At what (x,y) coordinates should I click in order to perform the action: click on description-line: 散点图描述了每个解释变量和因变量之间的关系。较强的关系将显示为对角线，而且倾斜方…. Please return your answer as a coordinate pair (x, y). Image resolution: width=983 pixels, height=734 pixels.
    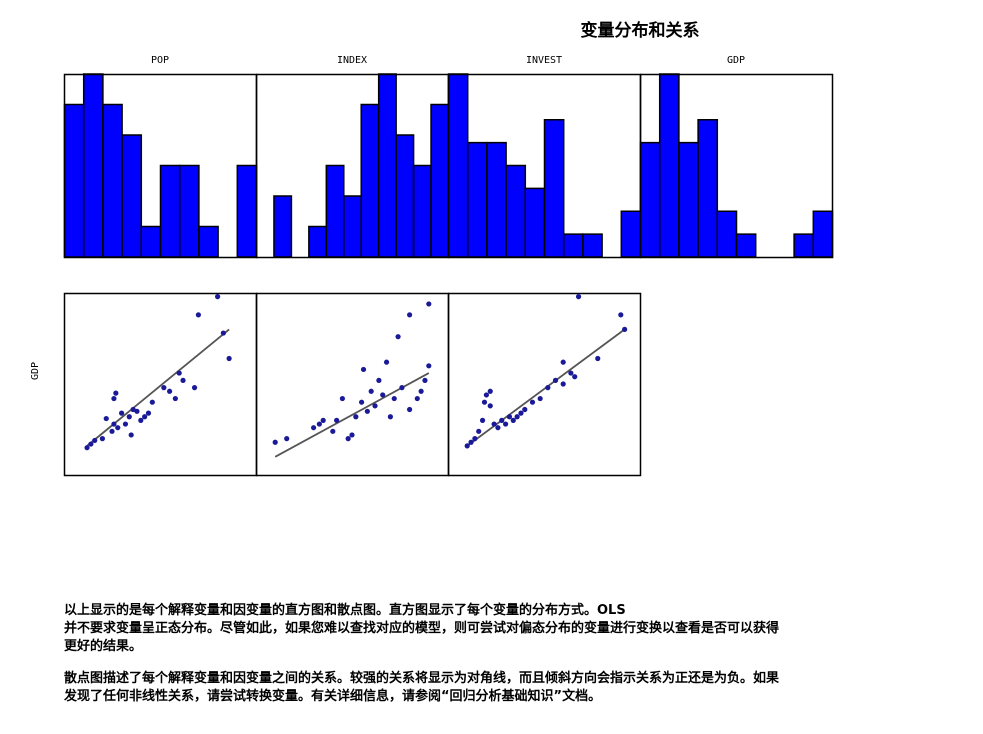
    Looking at the image, I should click on (422, 678).